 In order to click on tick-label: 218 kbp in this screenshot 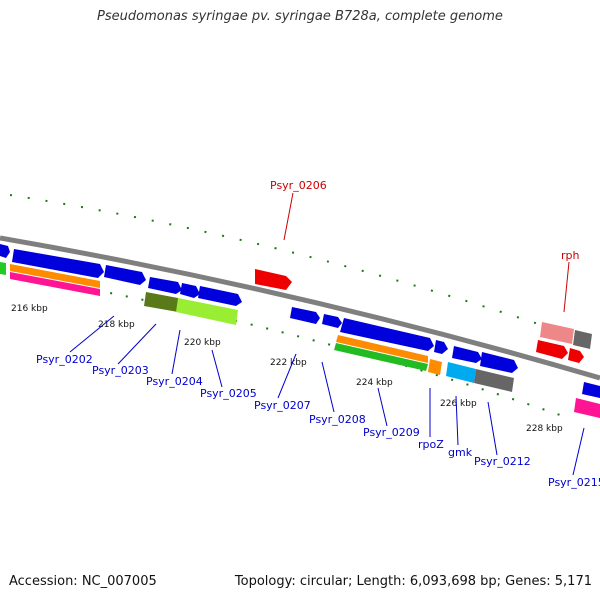, I will do `click(116, 325)`.